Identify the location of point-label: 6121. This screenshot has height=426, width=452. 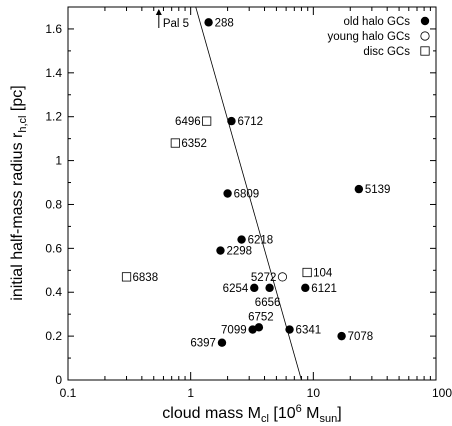
(324, 289).